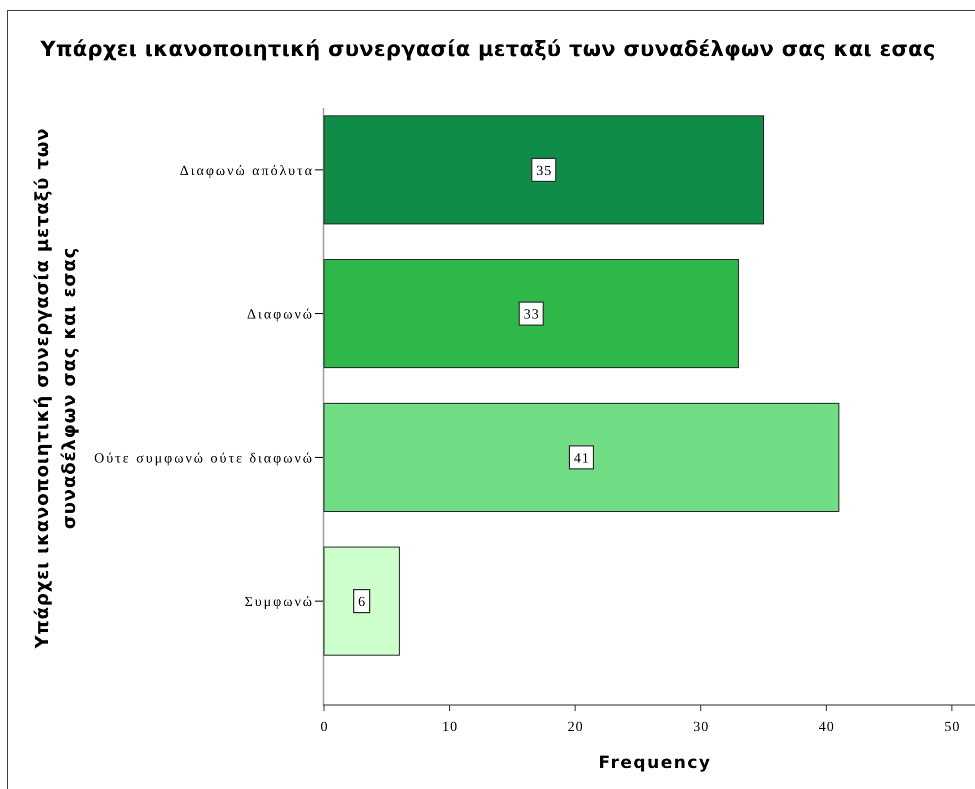 The height and width of the screenshot is (789, 975). I want to click on y-axis-title: Υπάρχει ικανοποιητική συνεργασία μεταξύ των συναδέλφων σας και εσας, so click(56, 389).